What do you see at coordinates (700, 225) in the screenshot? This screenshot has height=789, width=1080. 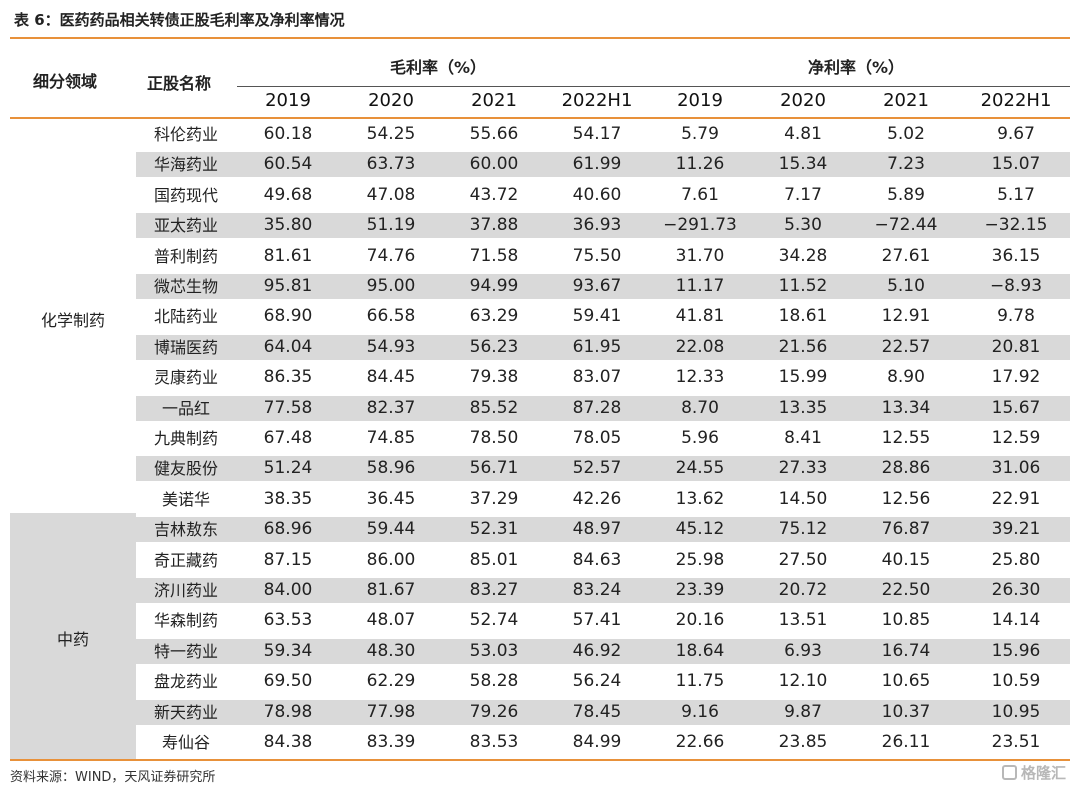 I see `net-margin-cell: −291.73` at bounding box center [700, 225].